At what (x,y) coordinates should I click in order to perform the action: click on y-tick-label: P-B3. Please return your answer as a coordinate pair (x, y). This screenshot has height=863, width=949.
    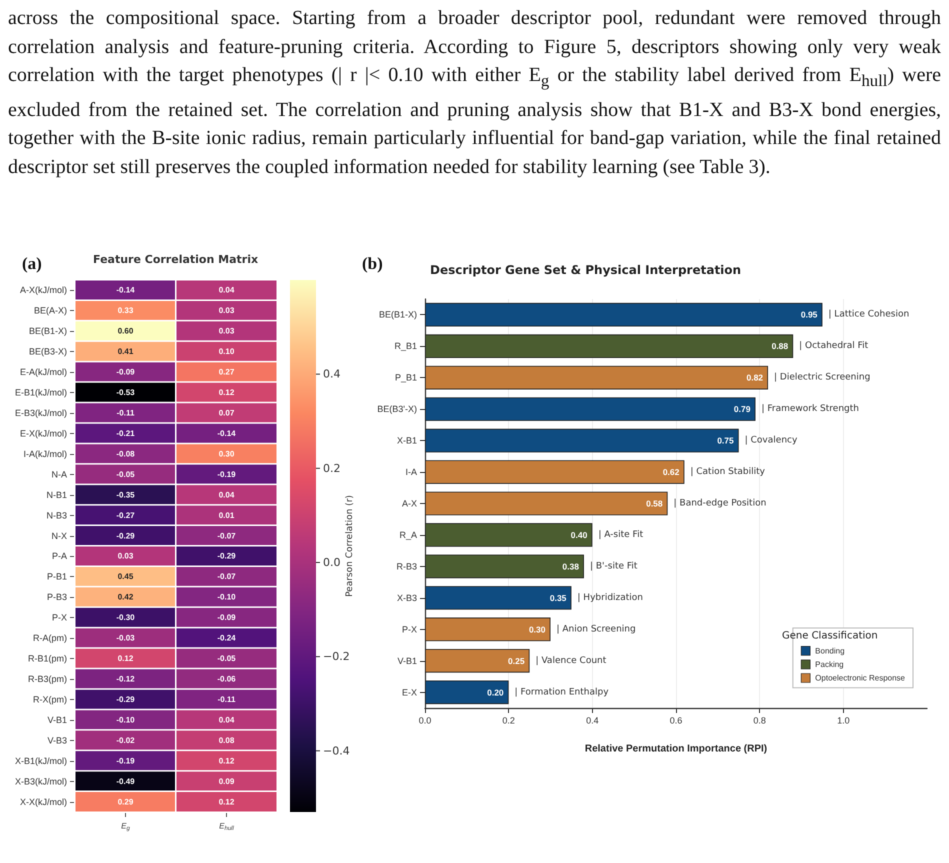
    Looking at the image, I should click on (56, 597).